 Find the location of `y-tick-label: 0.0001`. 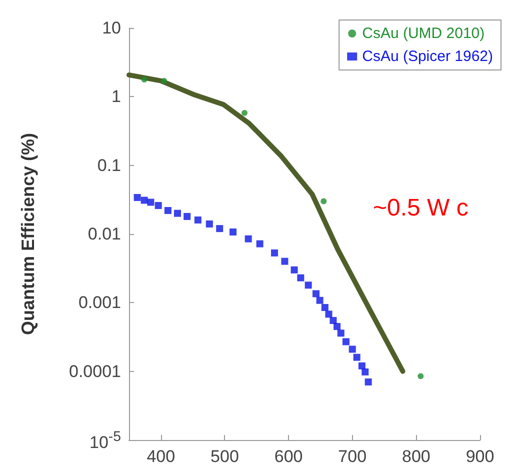

y-tick-label: 0.0001 is located at coordinates (95, 371).